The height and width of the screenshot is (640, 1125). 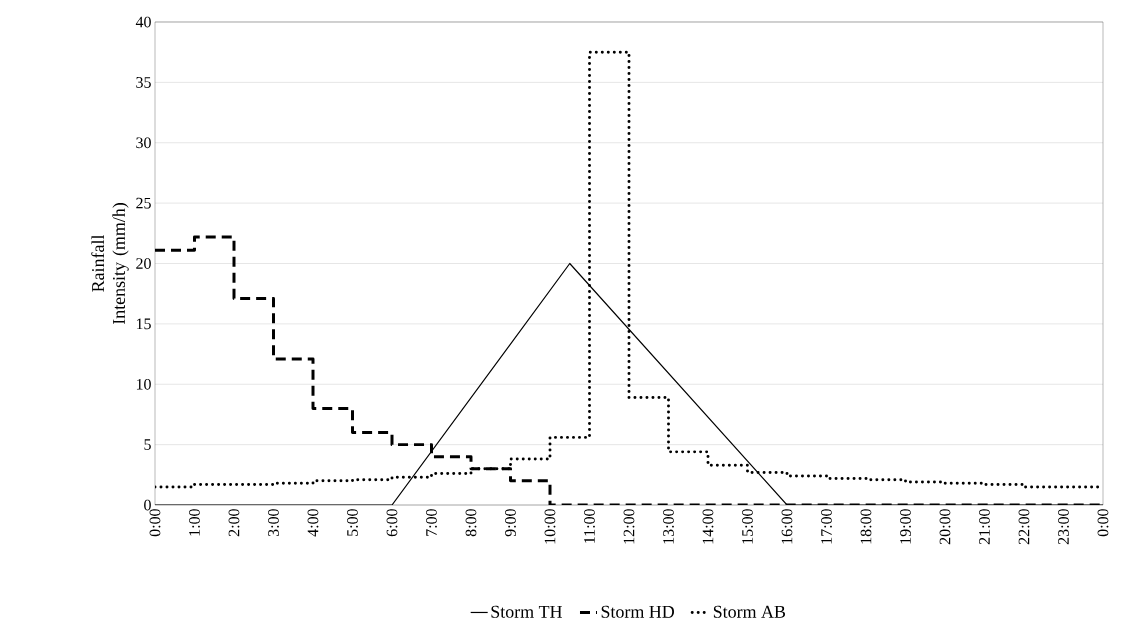 I want to click on x-tick-label: 13:00, so click(x=668, y=526).